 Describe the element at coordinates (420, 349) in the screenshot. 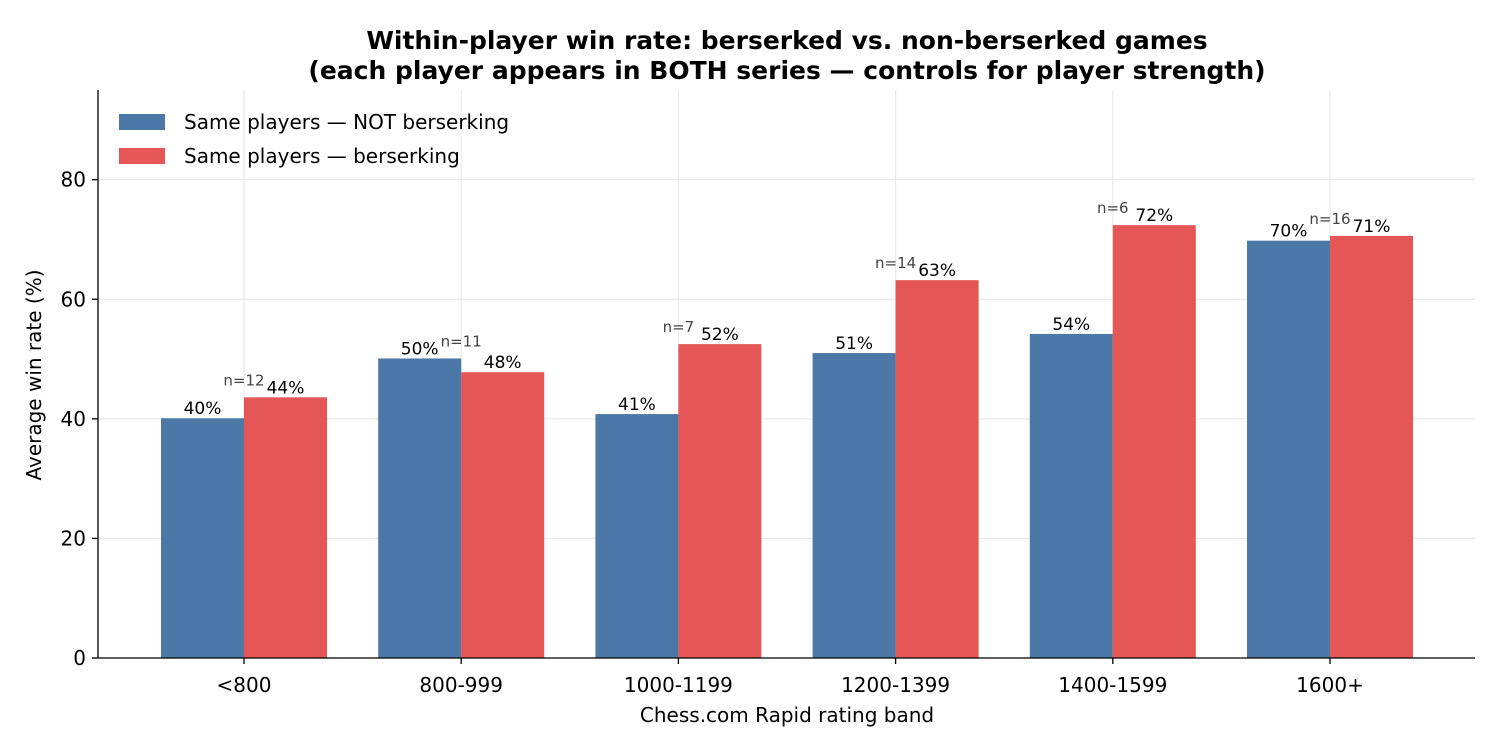

I see `bar-value-label: 50%` at that location.